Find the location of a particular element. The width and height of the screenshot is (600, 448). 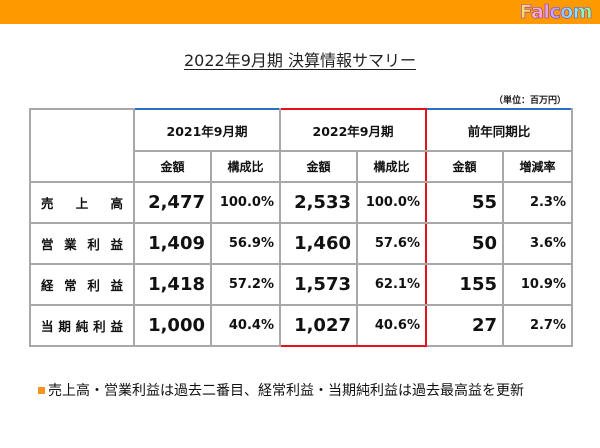

row-label: 経常利益 is located at coordinates (82, 284).